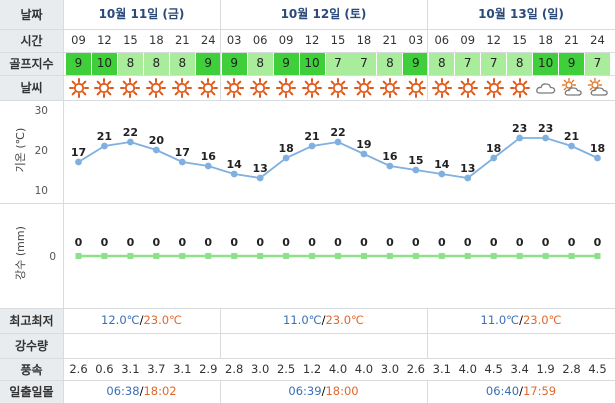 The image size is (615, 403). What do you see at coordinates (312, 369) in the screenshot?
I see `wind-cell: 1.2` at bounding box center [312, 369].